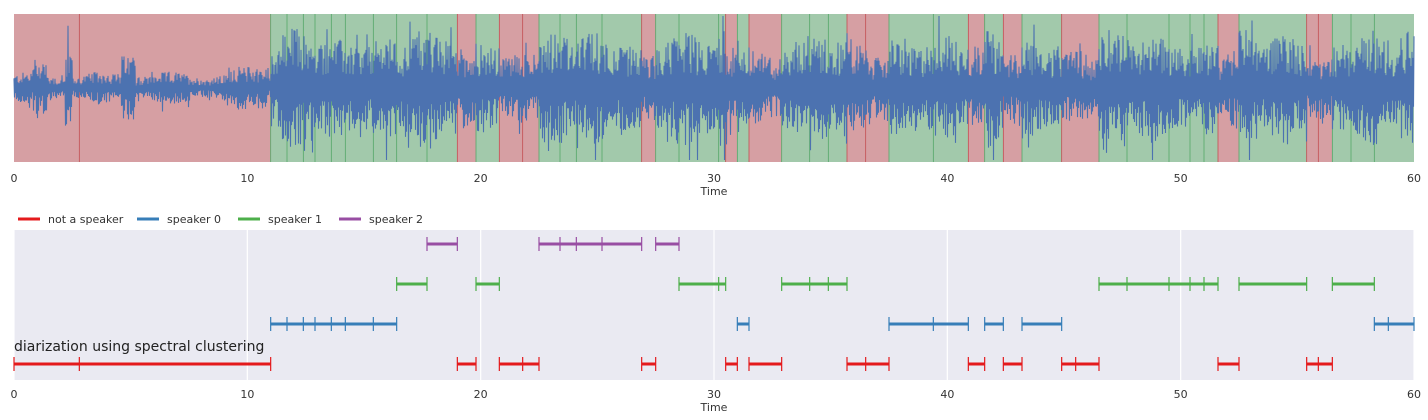  What do you see at coordinates (673, 364) in the screenshot?
I see `series-not-a-speaker` at bounding box center [673, 364].